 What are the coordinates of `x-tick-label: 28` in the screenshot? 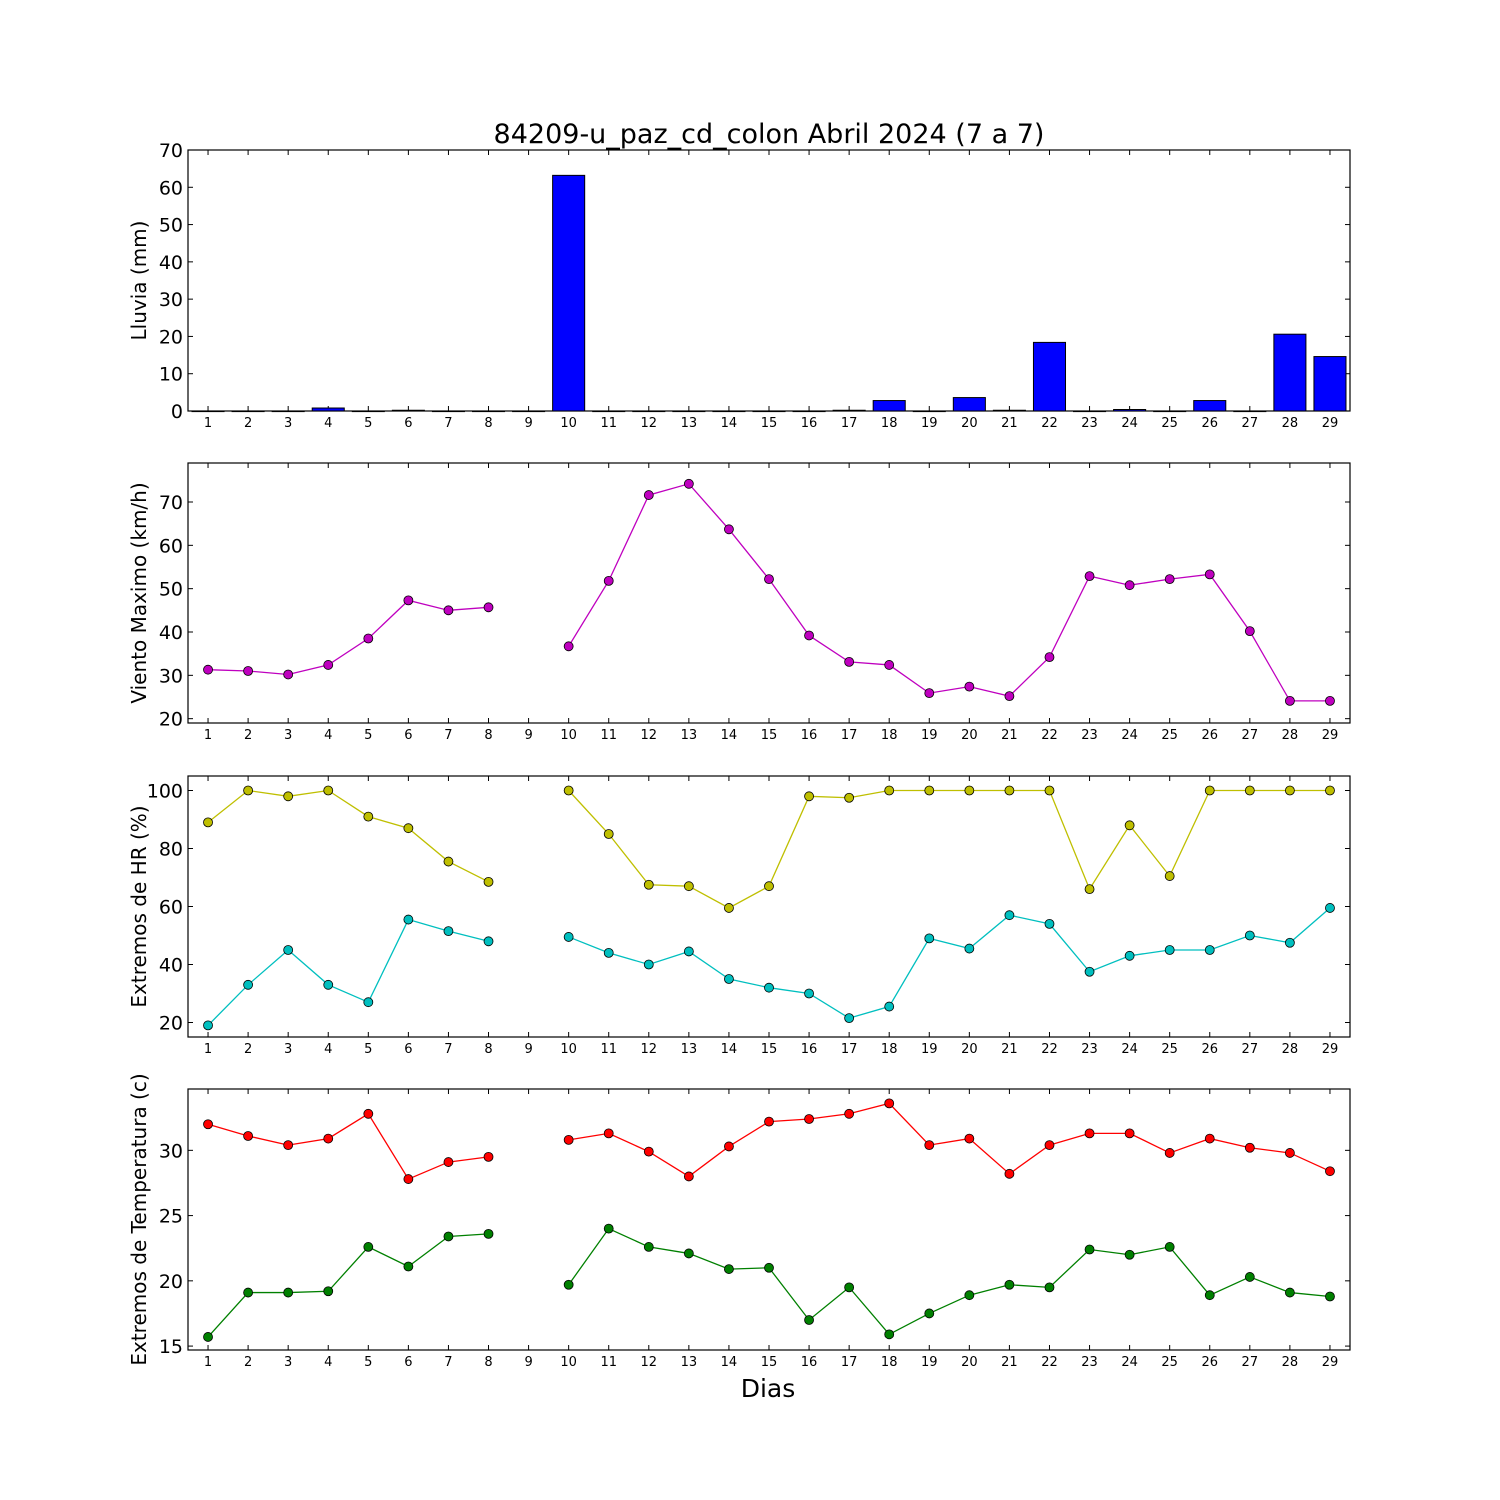 It's located at (1290, 423).